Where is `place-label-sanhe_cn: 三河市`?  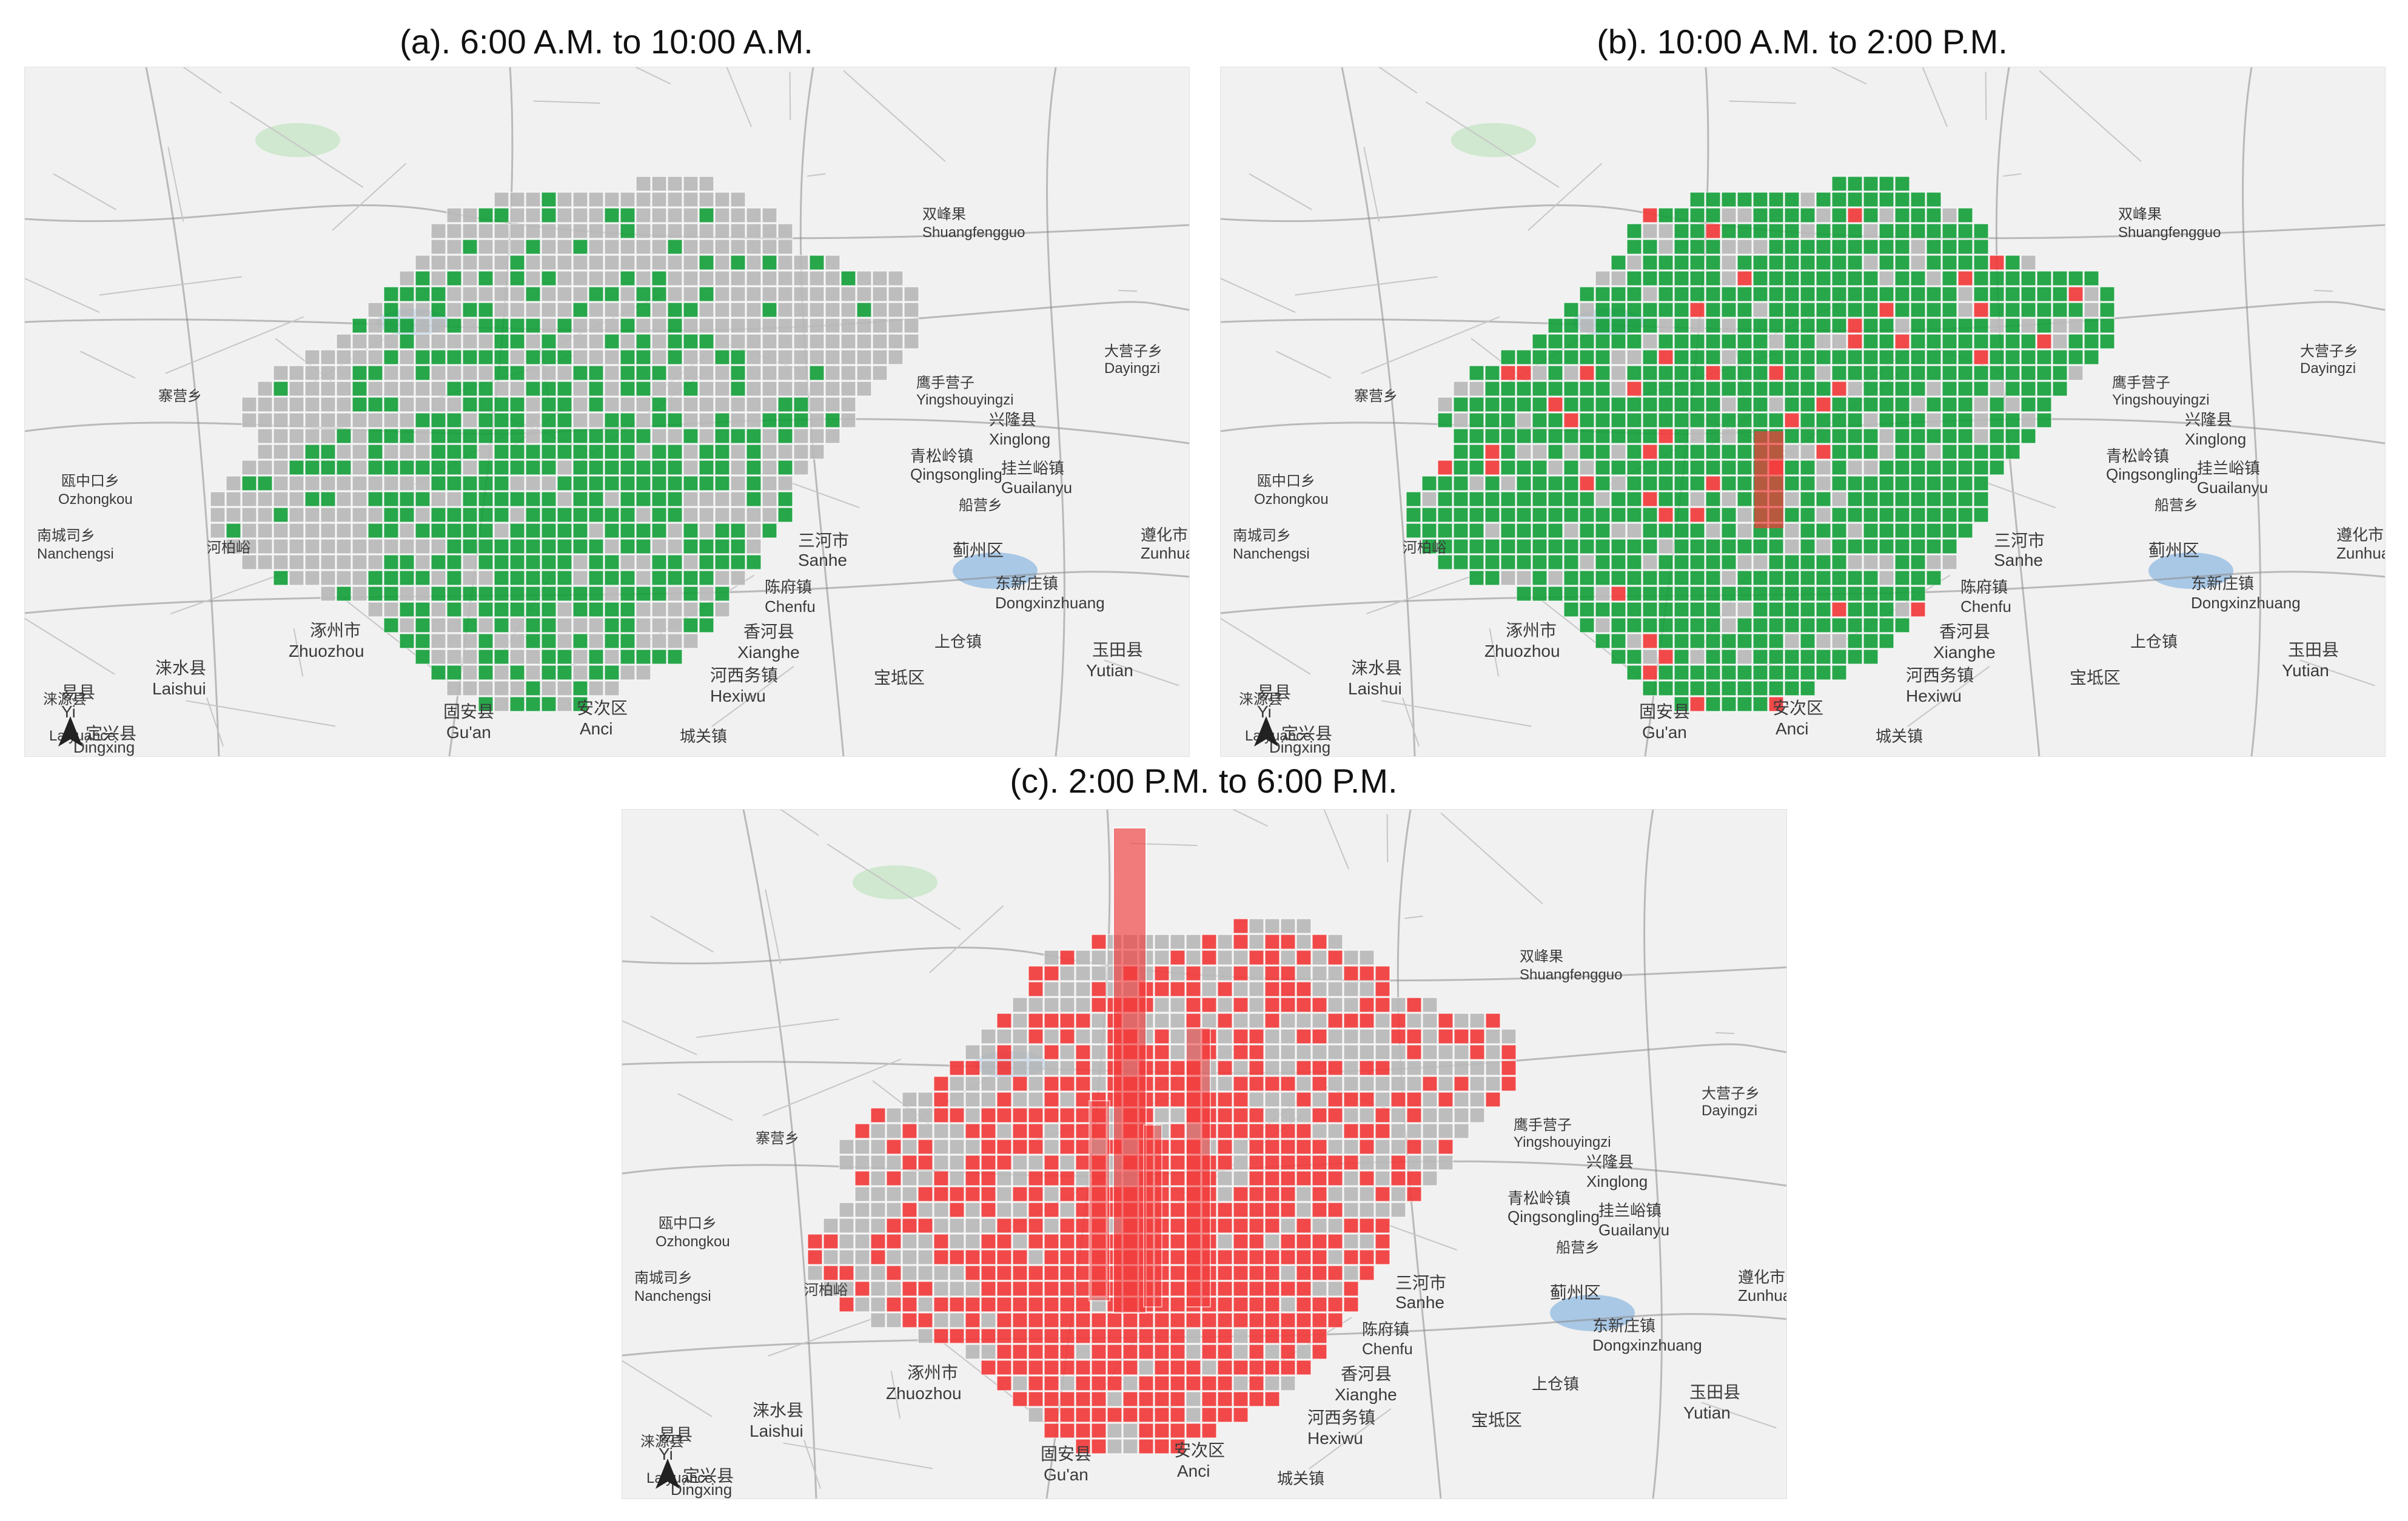 place-label-sanhe_cn: 三河市 is located at coordinates (2020, 540).